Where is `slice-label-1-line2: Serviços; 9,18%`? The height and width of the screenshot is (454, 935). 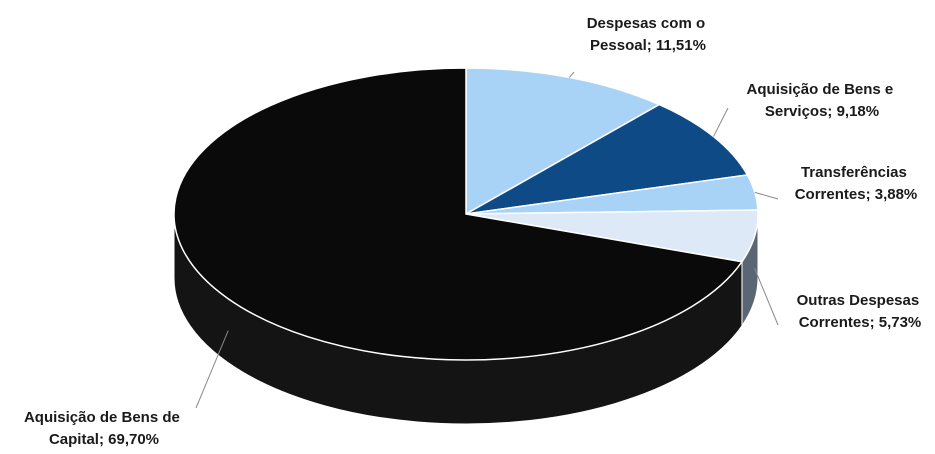
slice-label-1-line2: Serviços; 9,18% is located at coordinates (822, 111).